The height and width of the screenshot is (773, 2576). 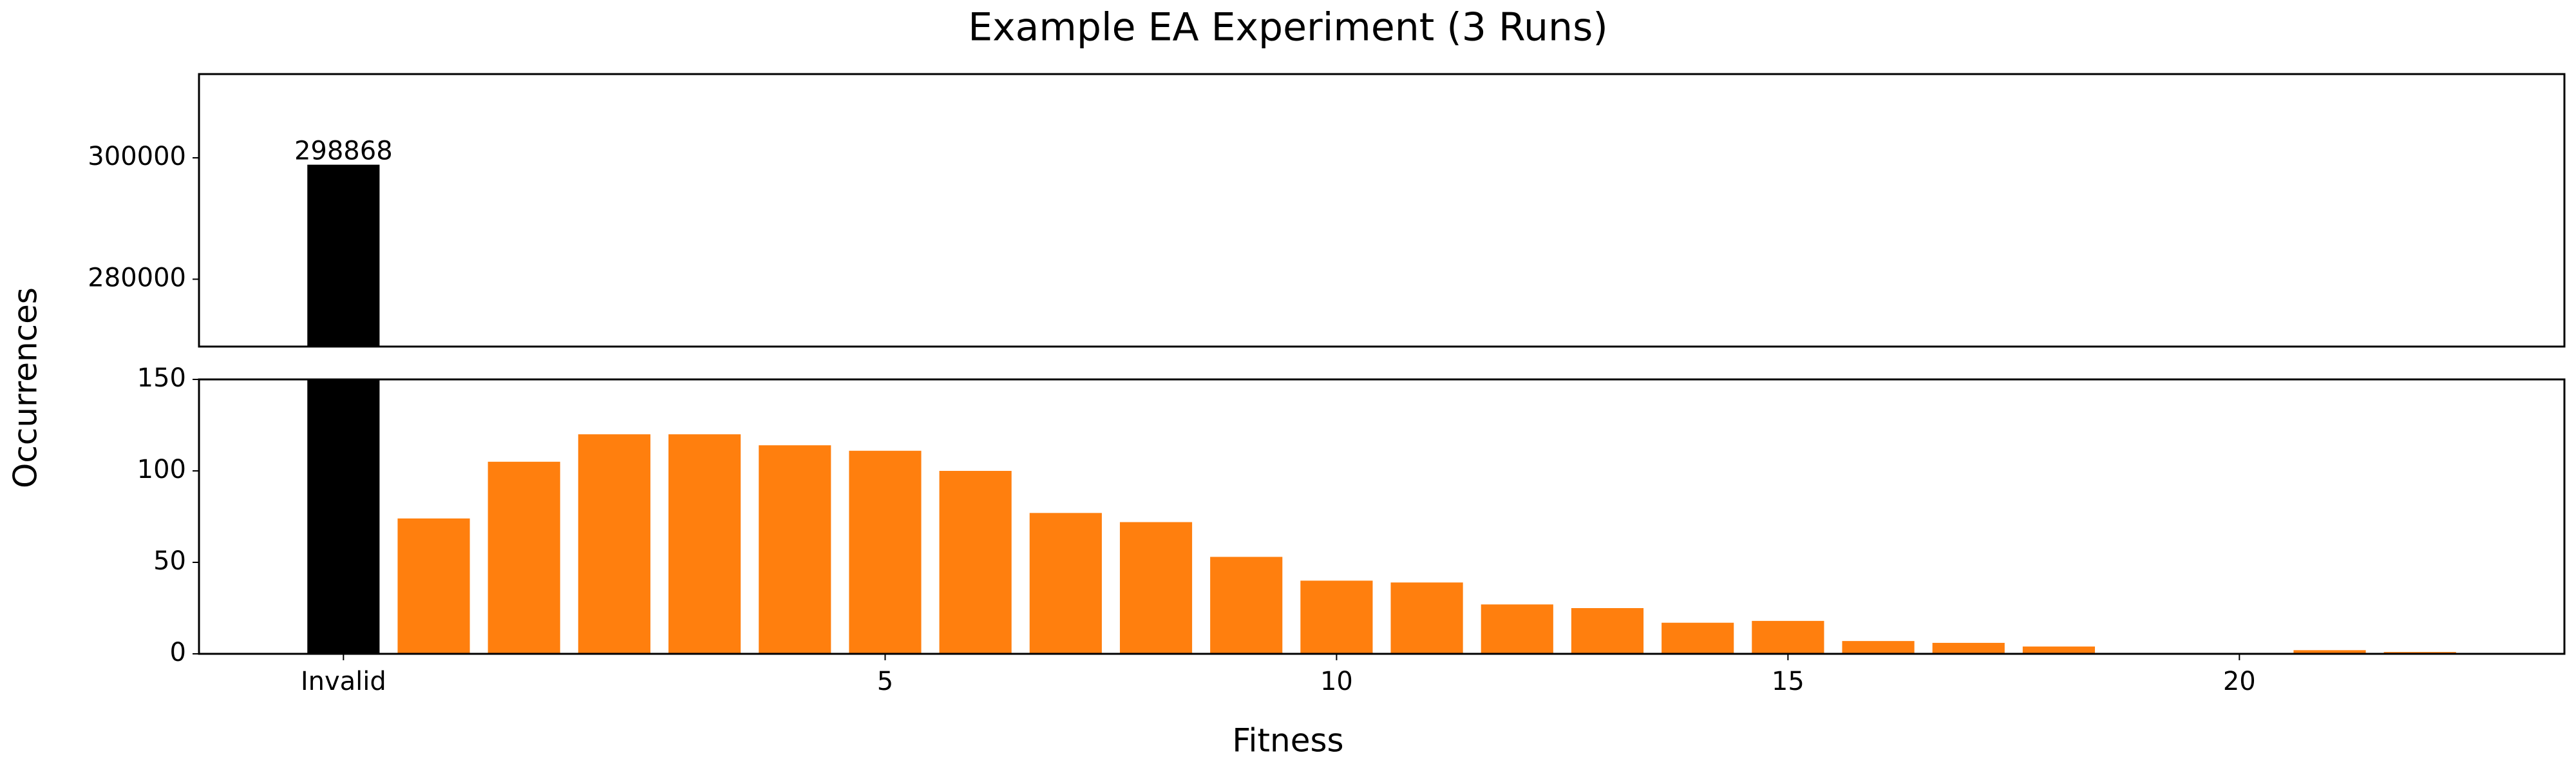 I want to click on bars, so click(x=343, y=255).